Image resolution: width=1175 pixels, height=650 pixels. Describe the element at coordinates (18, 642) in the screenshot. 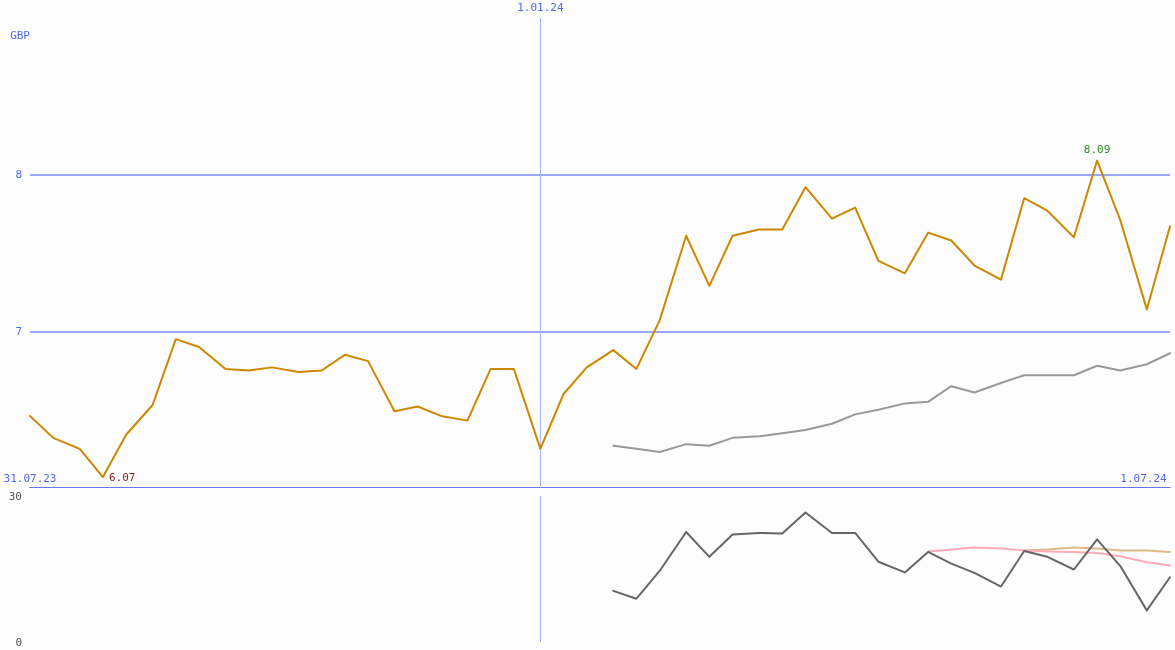

I see `y-tick-label: 0` at that location.